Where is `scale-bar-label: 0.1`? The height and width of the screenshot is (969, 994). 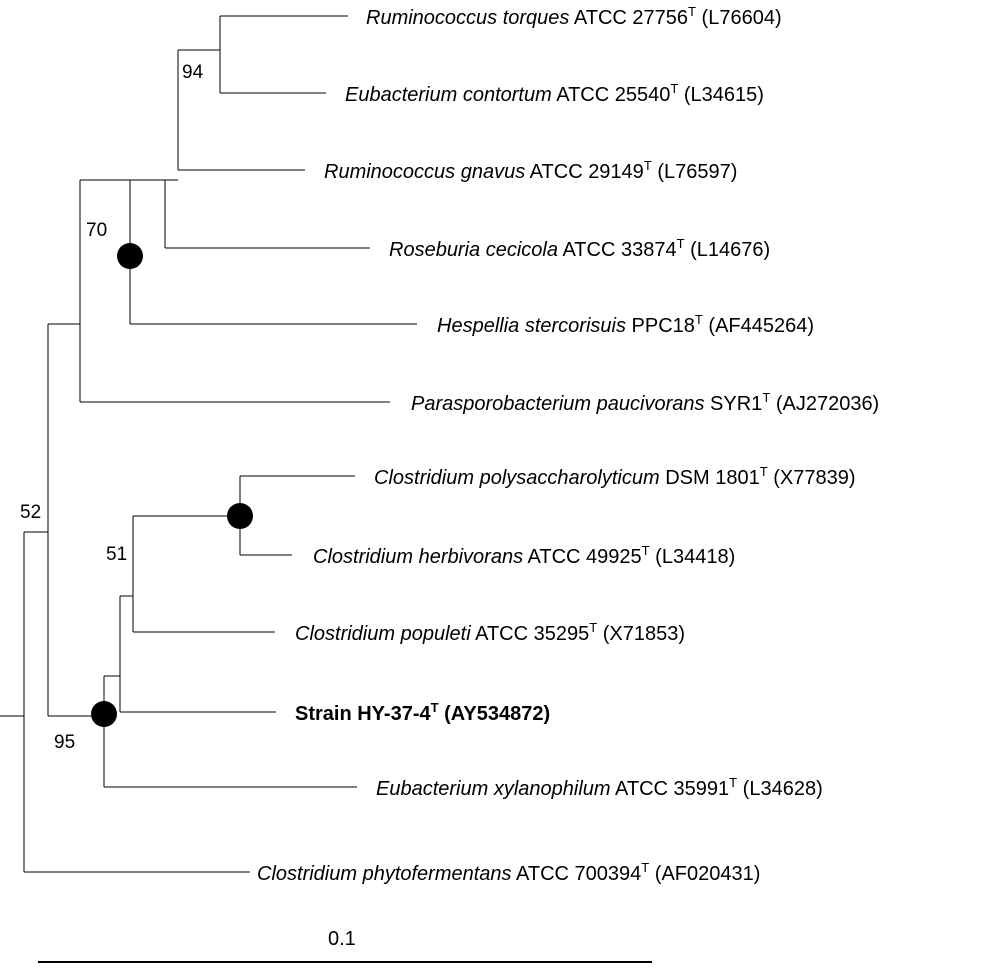
scale-bar-label: 0.1 is located at coordinates (342, 939).